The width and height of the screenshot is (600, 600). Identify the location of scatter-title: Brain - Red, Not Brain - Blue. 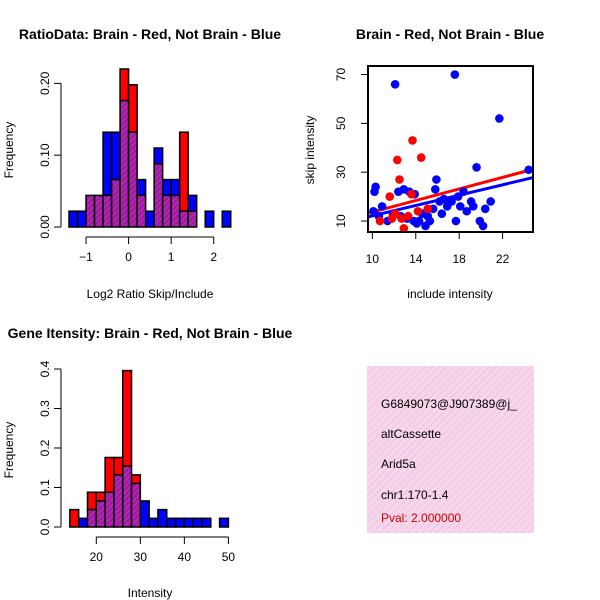
(450, 34).